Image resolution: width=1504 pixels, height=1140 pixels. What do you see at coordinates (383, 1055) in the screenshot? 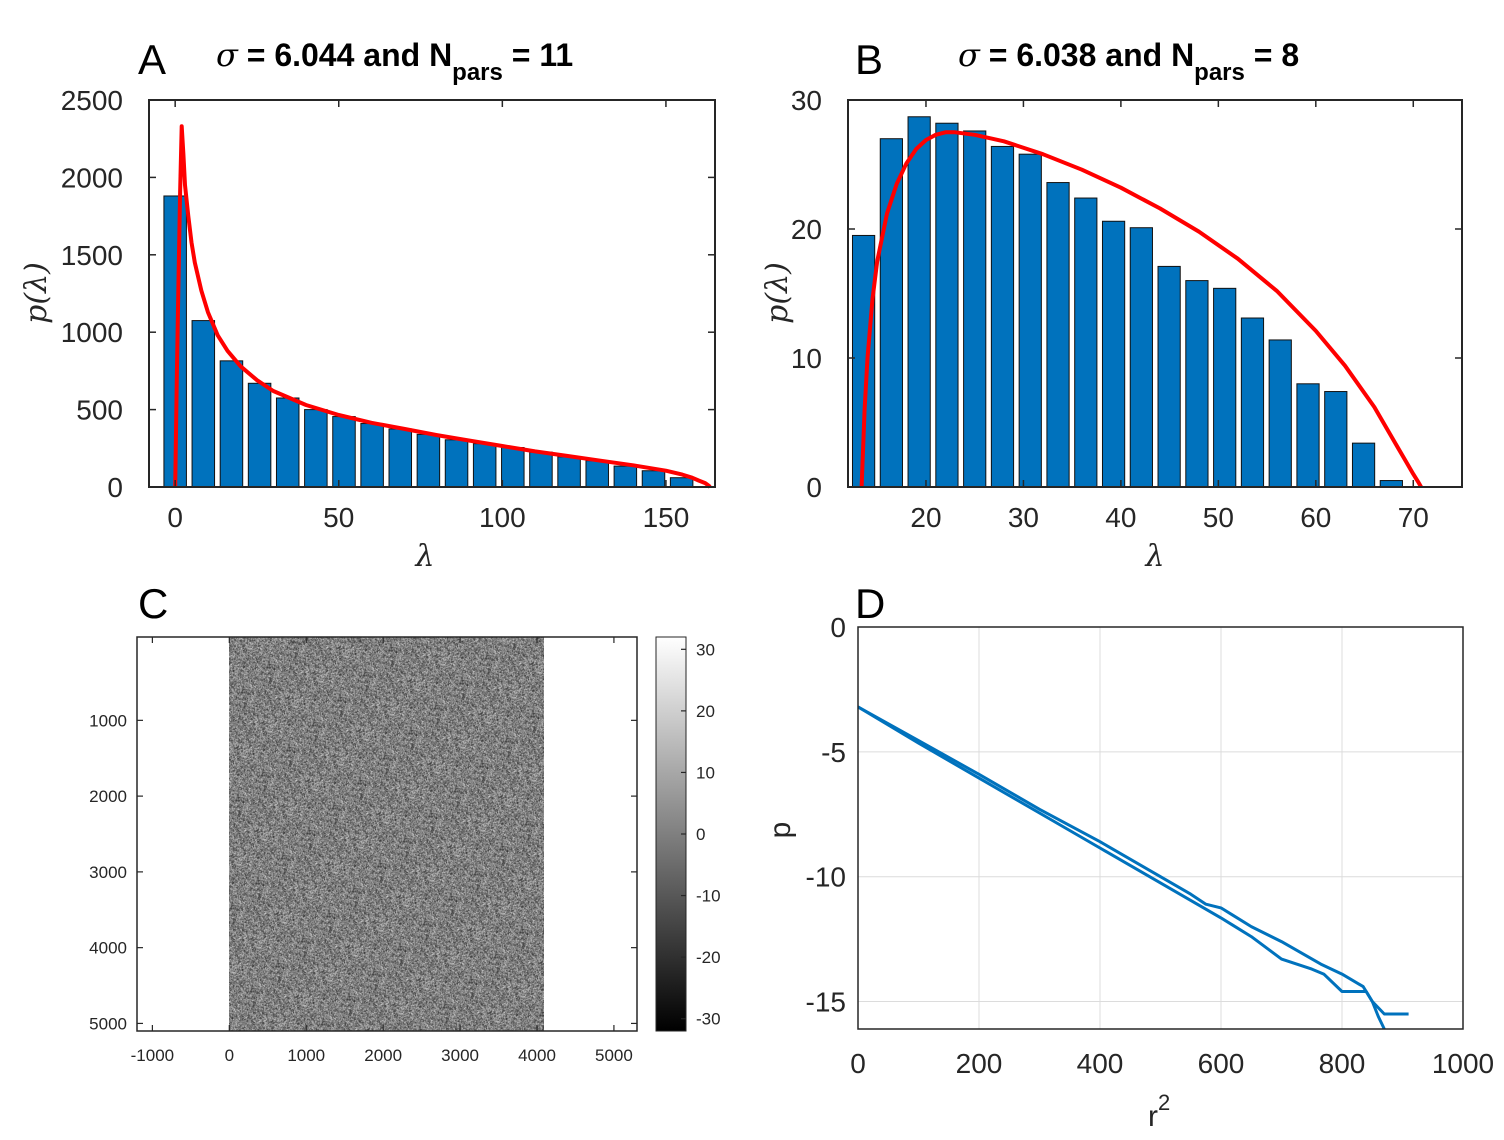
I see `chart-c-xtick-label: 2000` at bounding box center [383, 1055].